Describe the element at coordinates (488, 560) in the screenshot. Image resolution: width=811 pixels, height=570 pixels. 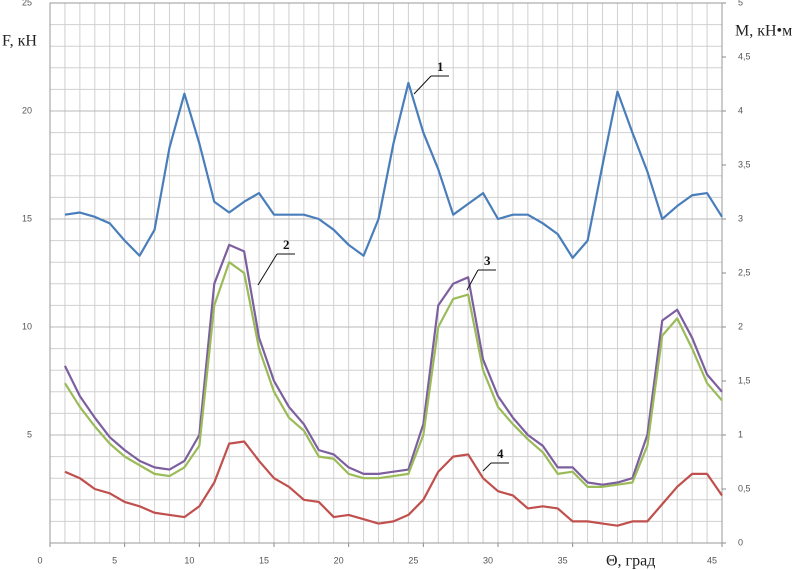
I see `x-tick-label: 30` at that location.